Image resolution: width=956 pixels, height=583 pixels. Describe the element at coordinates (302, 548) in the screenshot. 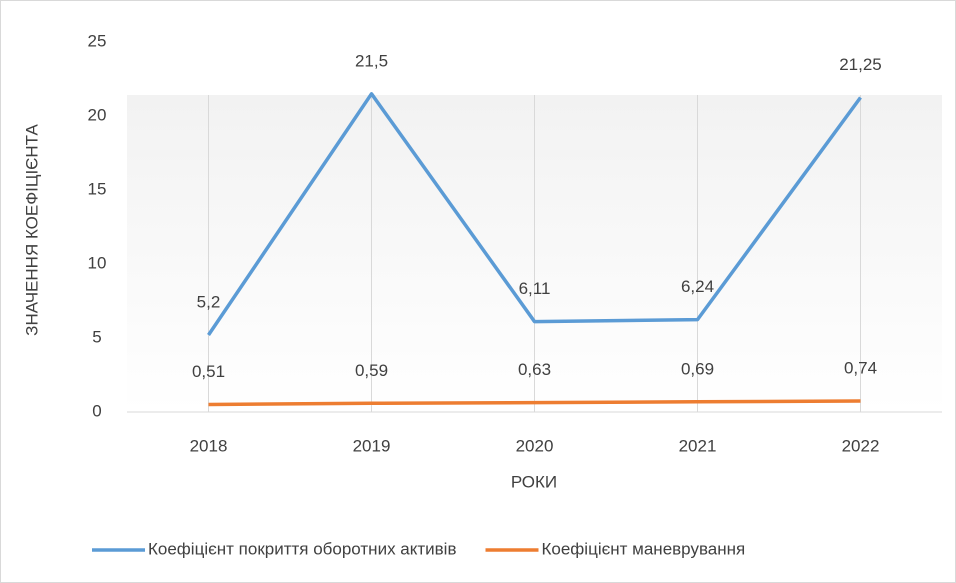

I see `legend-label: Коефіцієнт покриття оборотних активів` at that location.